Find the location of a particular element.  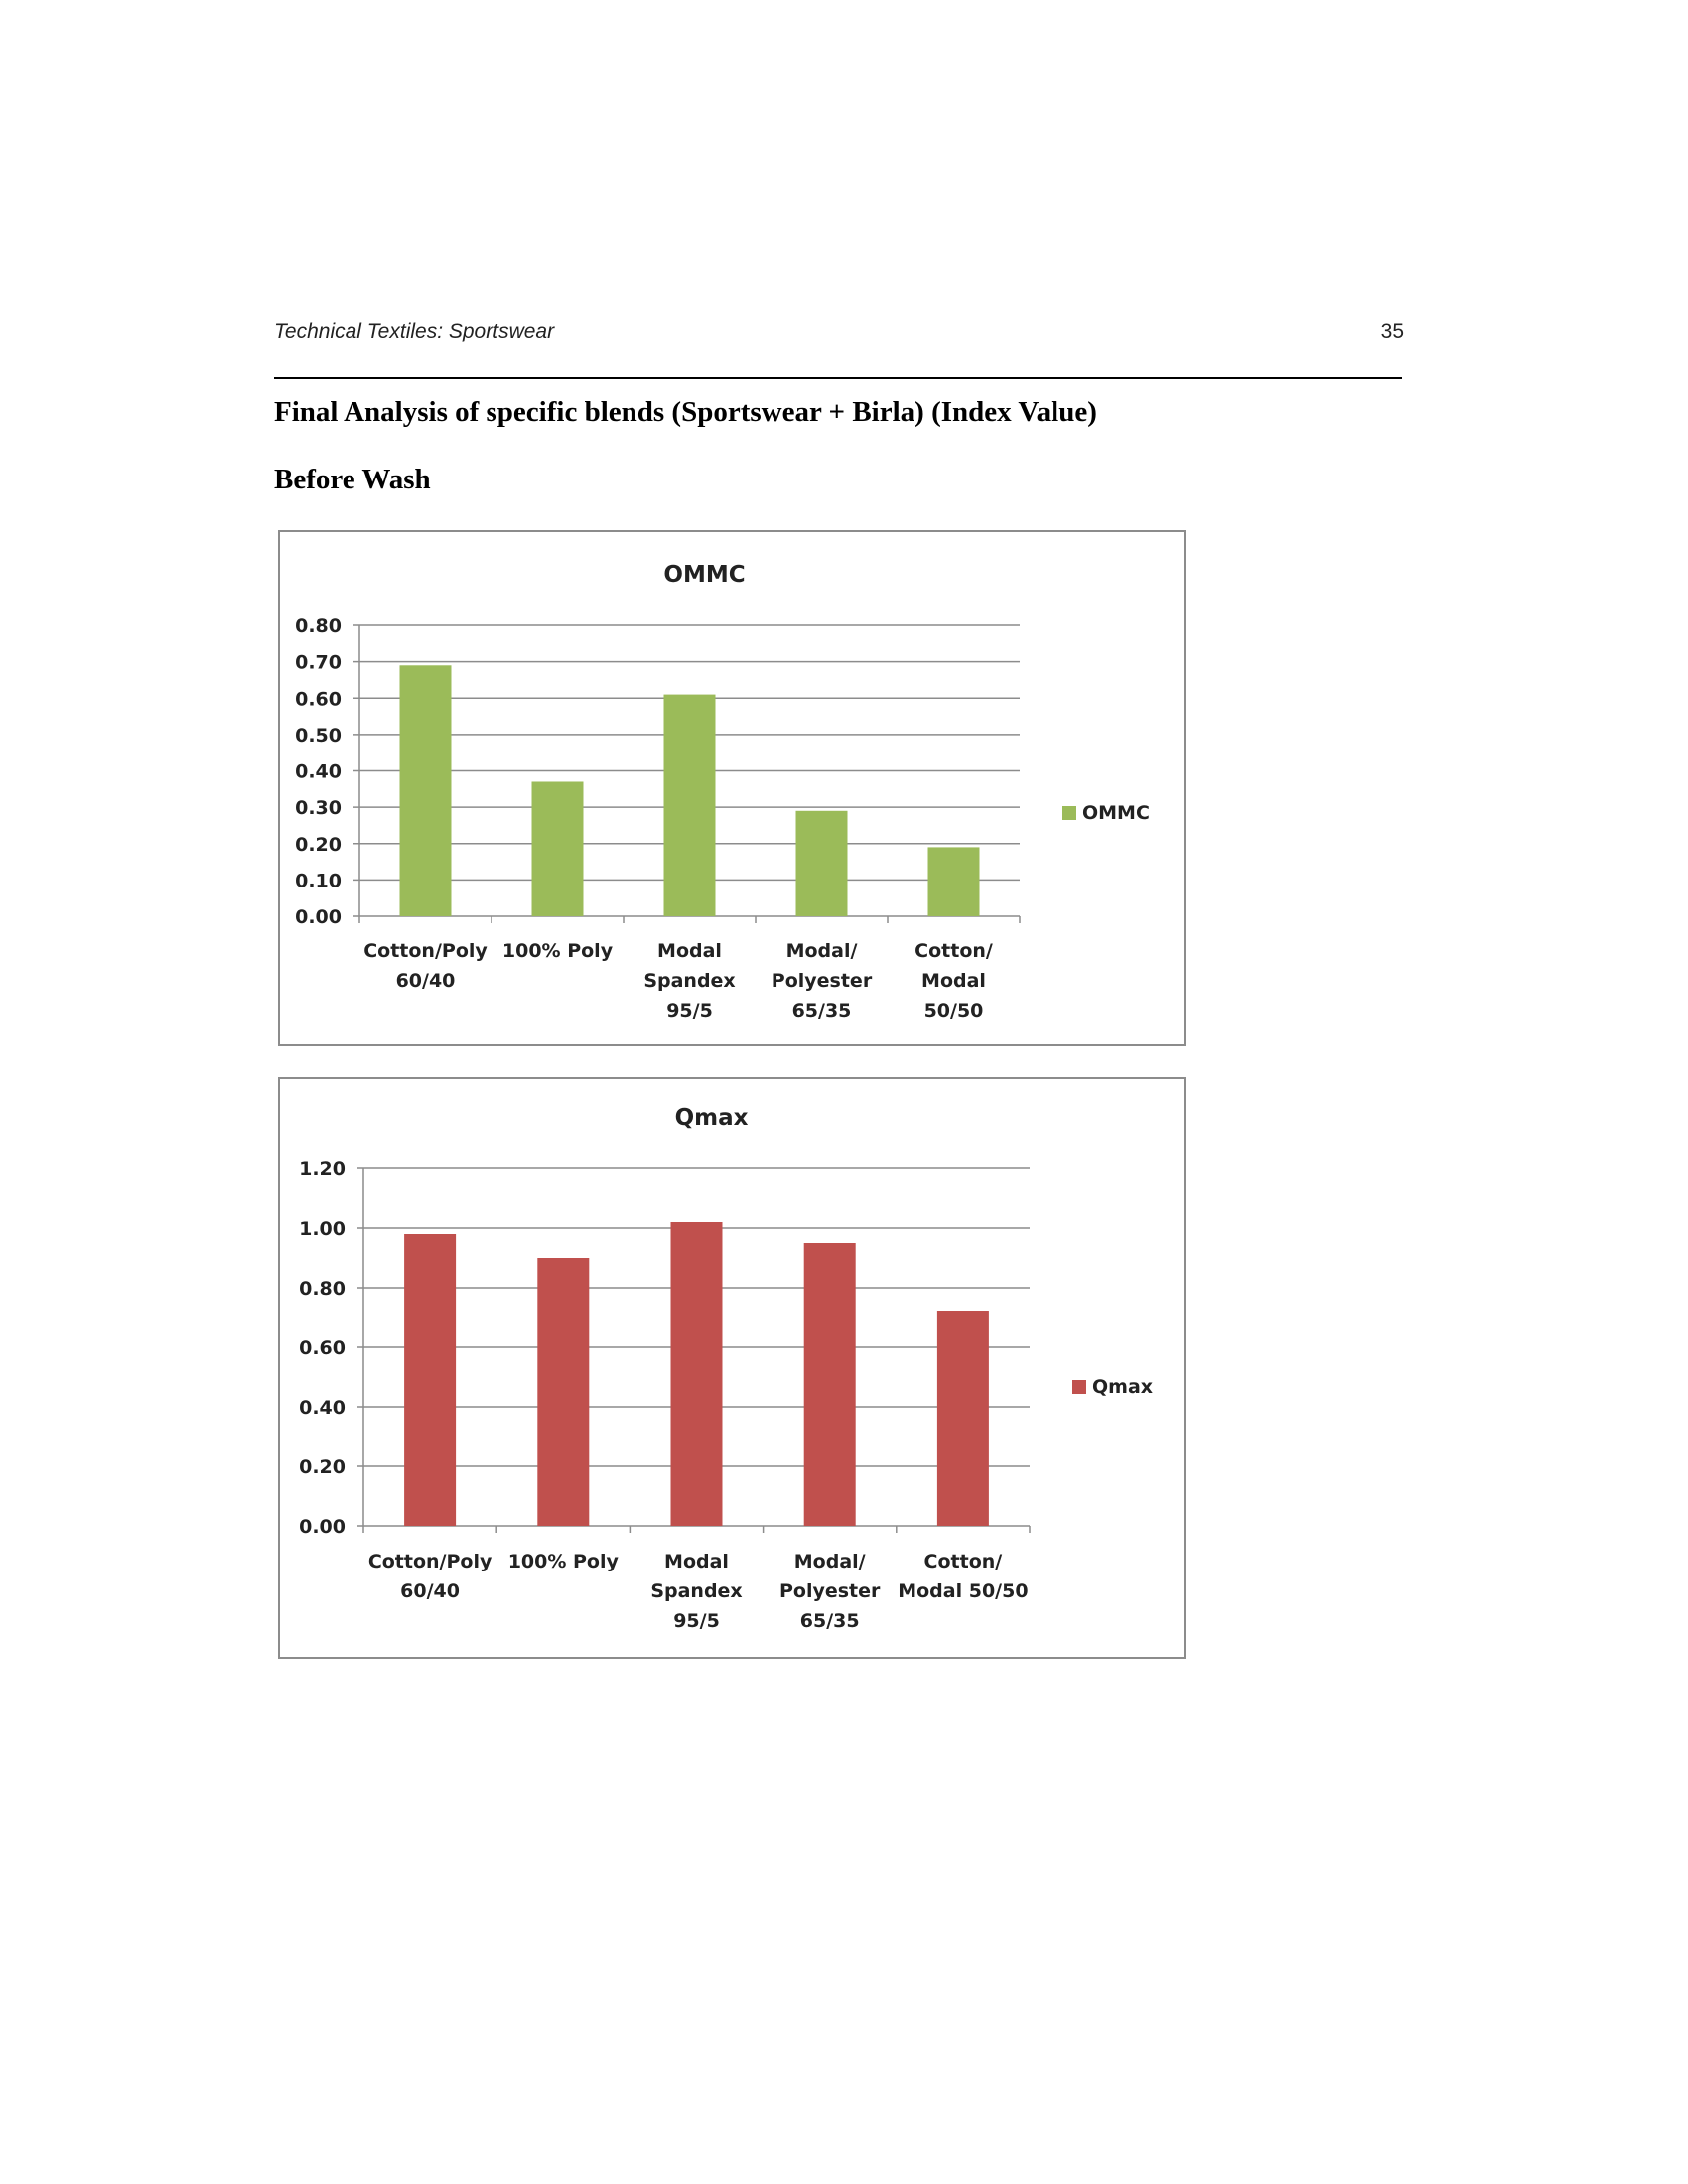

qmax-category-label: 100% Poly is located at coordinates (564, 1561).